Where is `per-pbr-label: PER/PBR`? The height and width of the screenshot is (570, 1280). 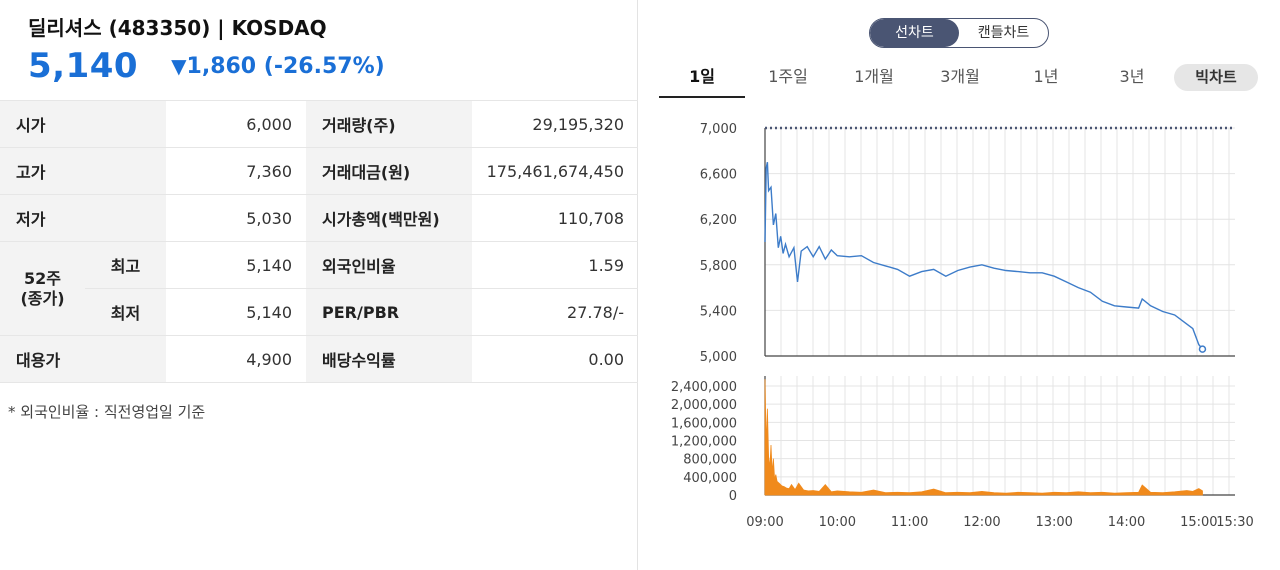 per-pbr-label: PER/PBR is located at coordinates (389, 312).